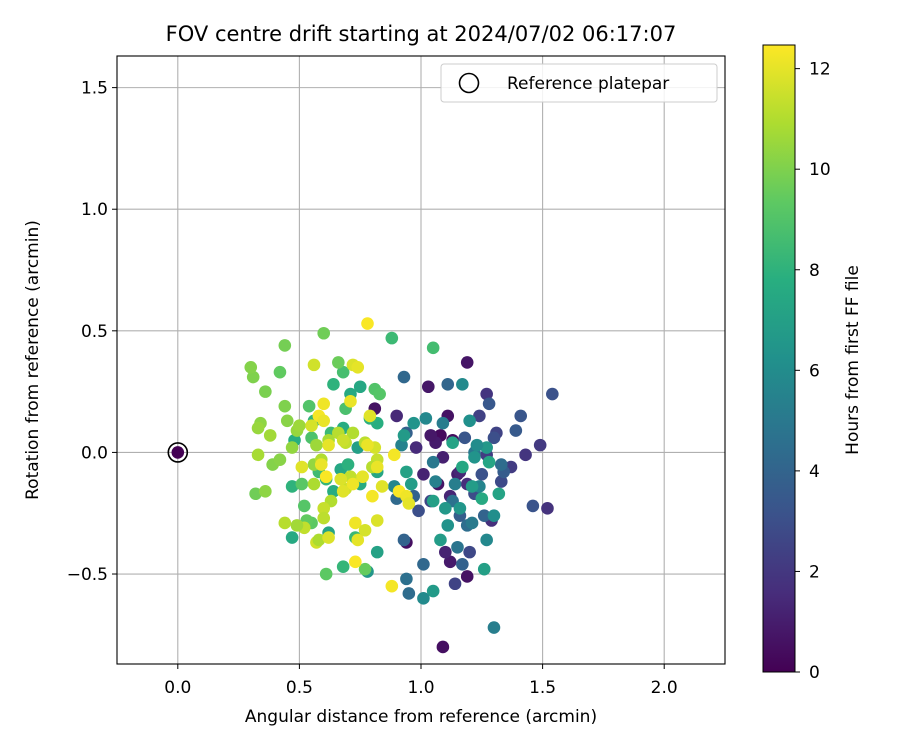 The width and height of the screenshot is (900, 750). I want to click on colorbar-tick-label: 6, so click(814, 371).